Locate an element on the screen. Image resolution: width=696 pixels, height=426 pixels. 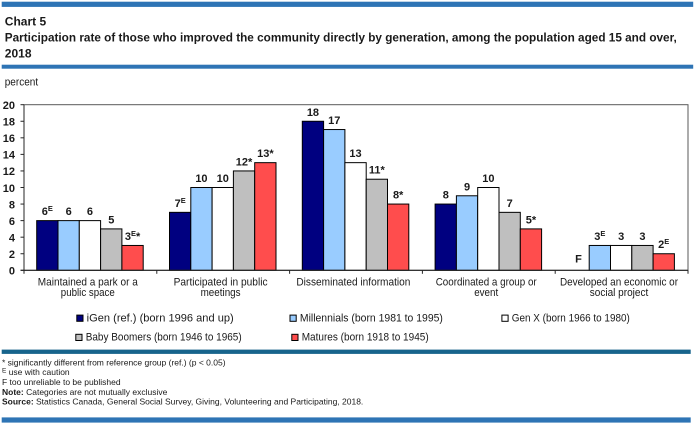
svg-text: 0 is located at coordinates (12, 272).